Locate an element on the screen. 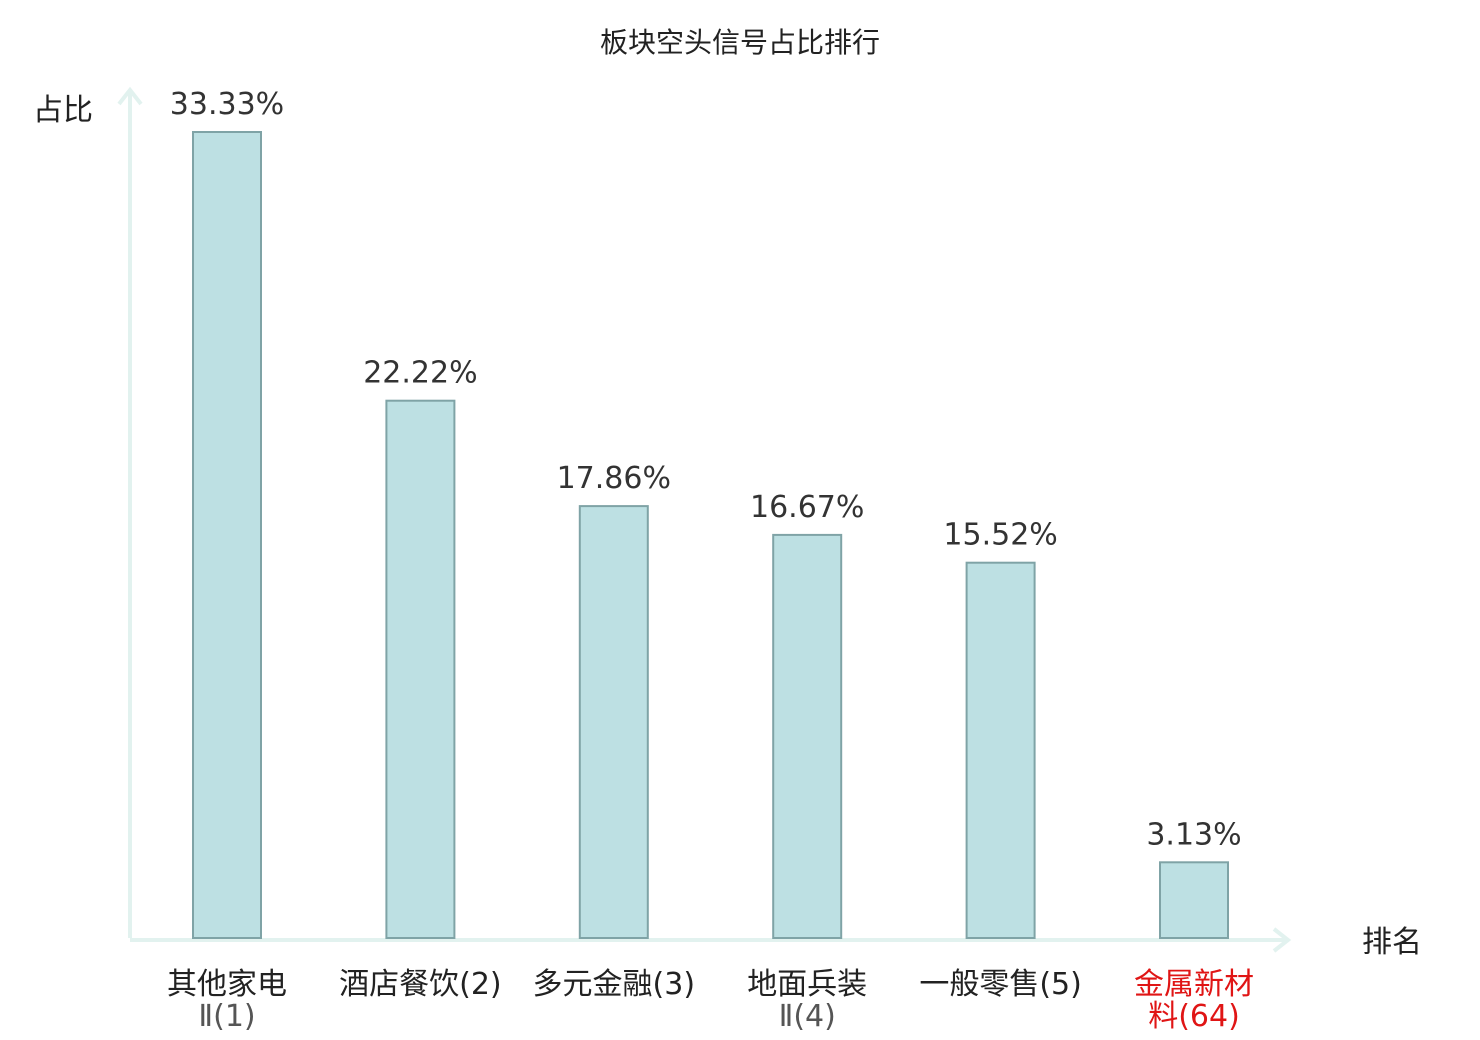 Image resolution: width=1480 pixels, height=1040 pixels. y-axis-arrowhead is located at coordinates (130, 96).